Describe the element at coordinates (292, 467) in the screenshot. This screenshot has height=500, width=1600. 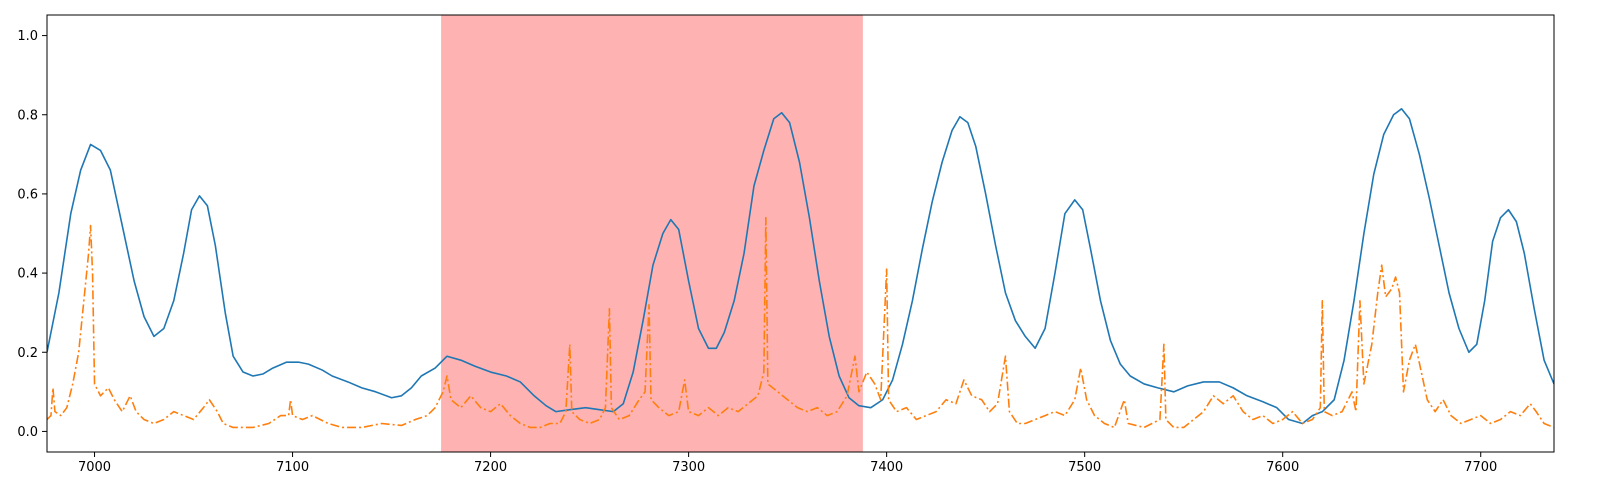
I see `x-tick-label: 7100` at that location.